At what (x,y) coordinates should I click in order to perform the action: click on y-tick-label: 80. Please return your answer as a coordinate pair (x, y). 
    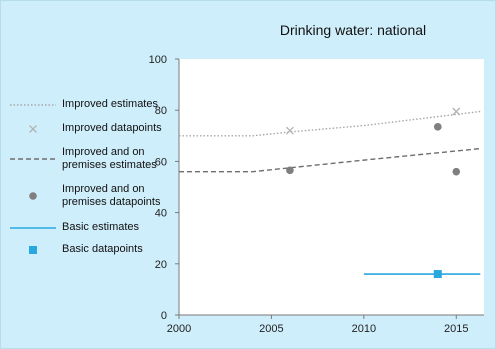
    Looking at the image, I should click on (161, 111).